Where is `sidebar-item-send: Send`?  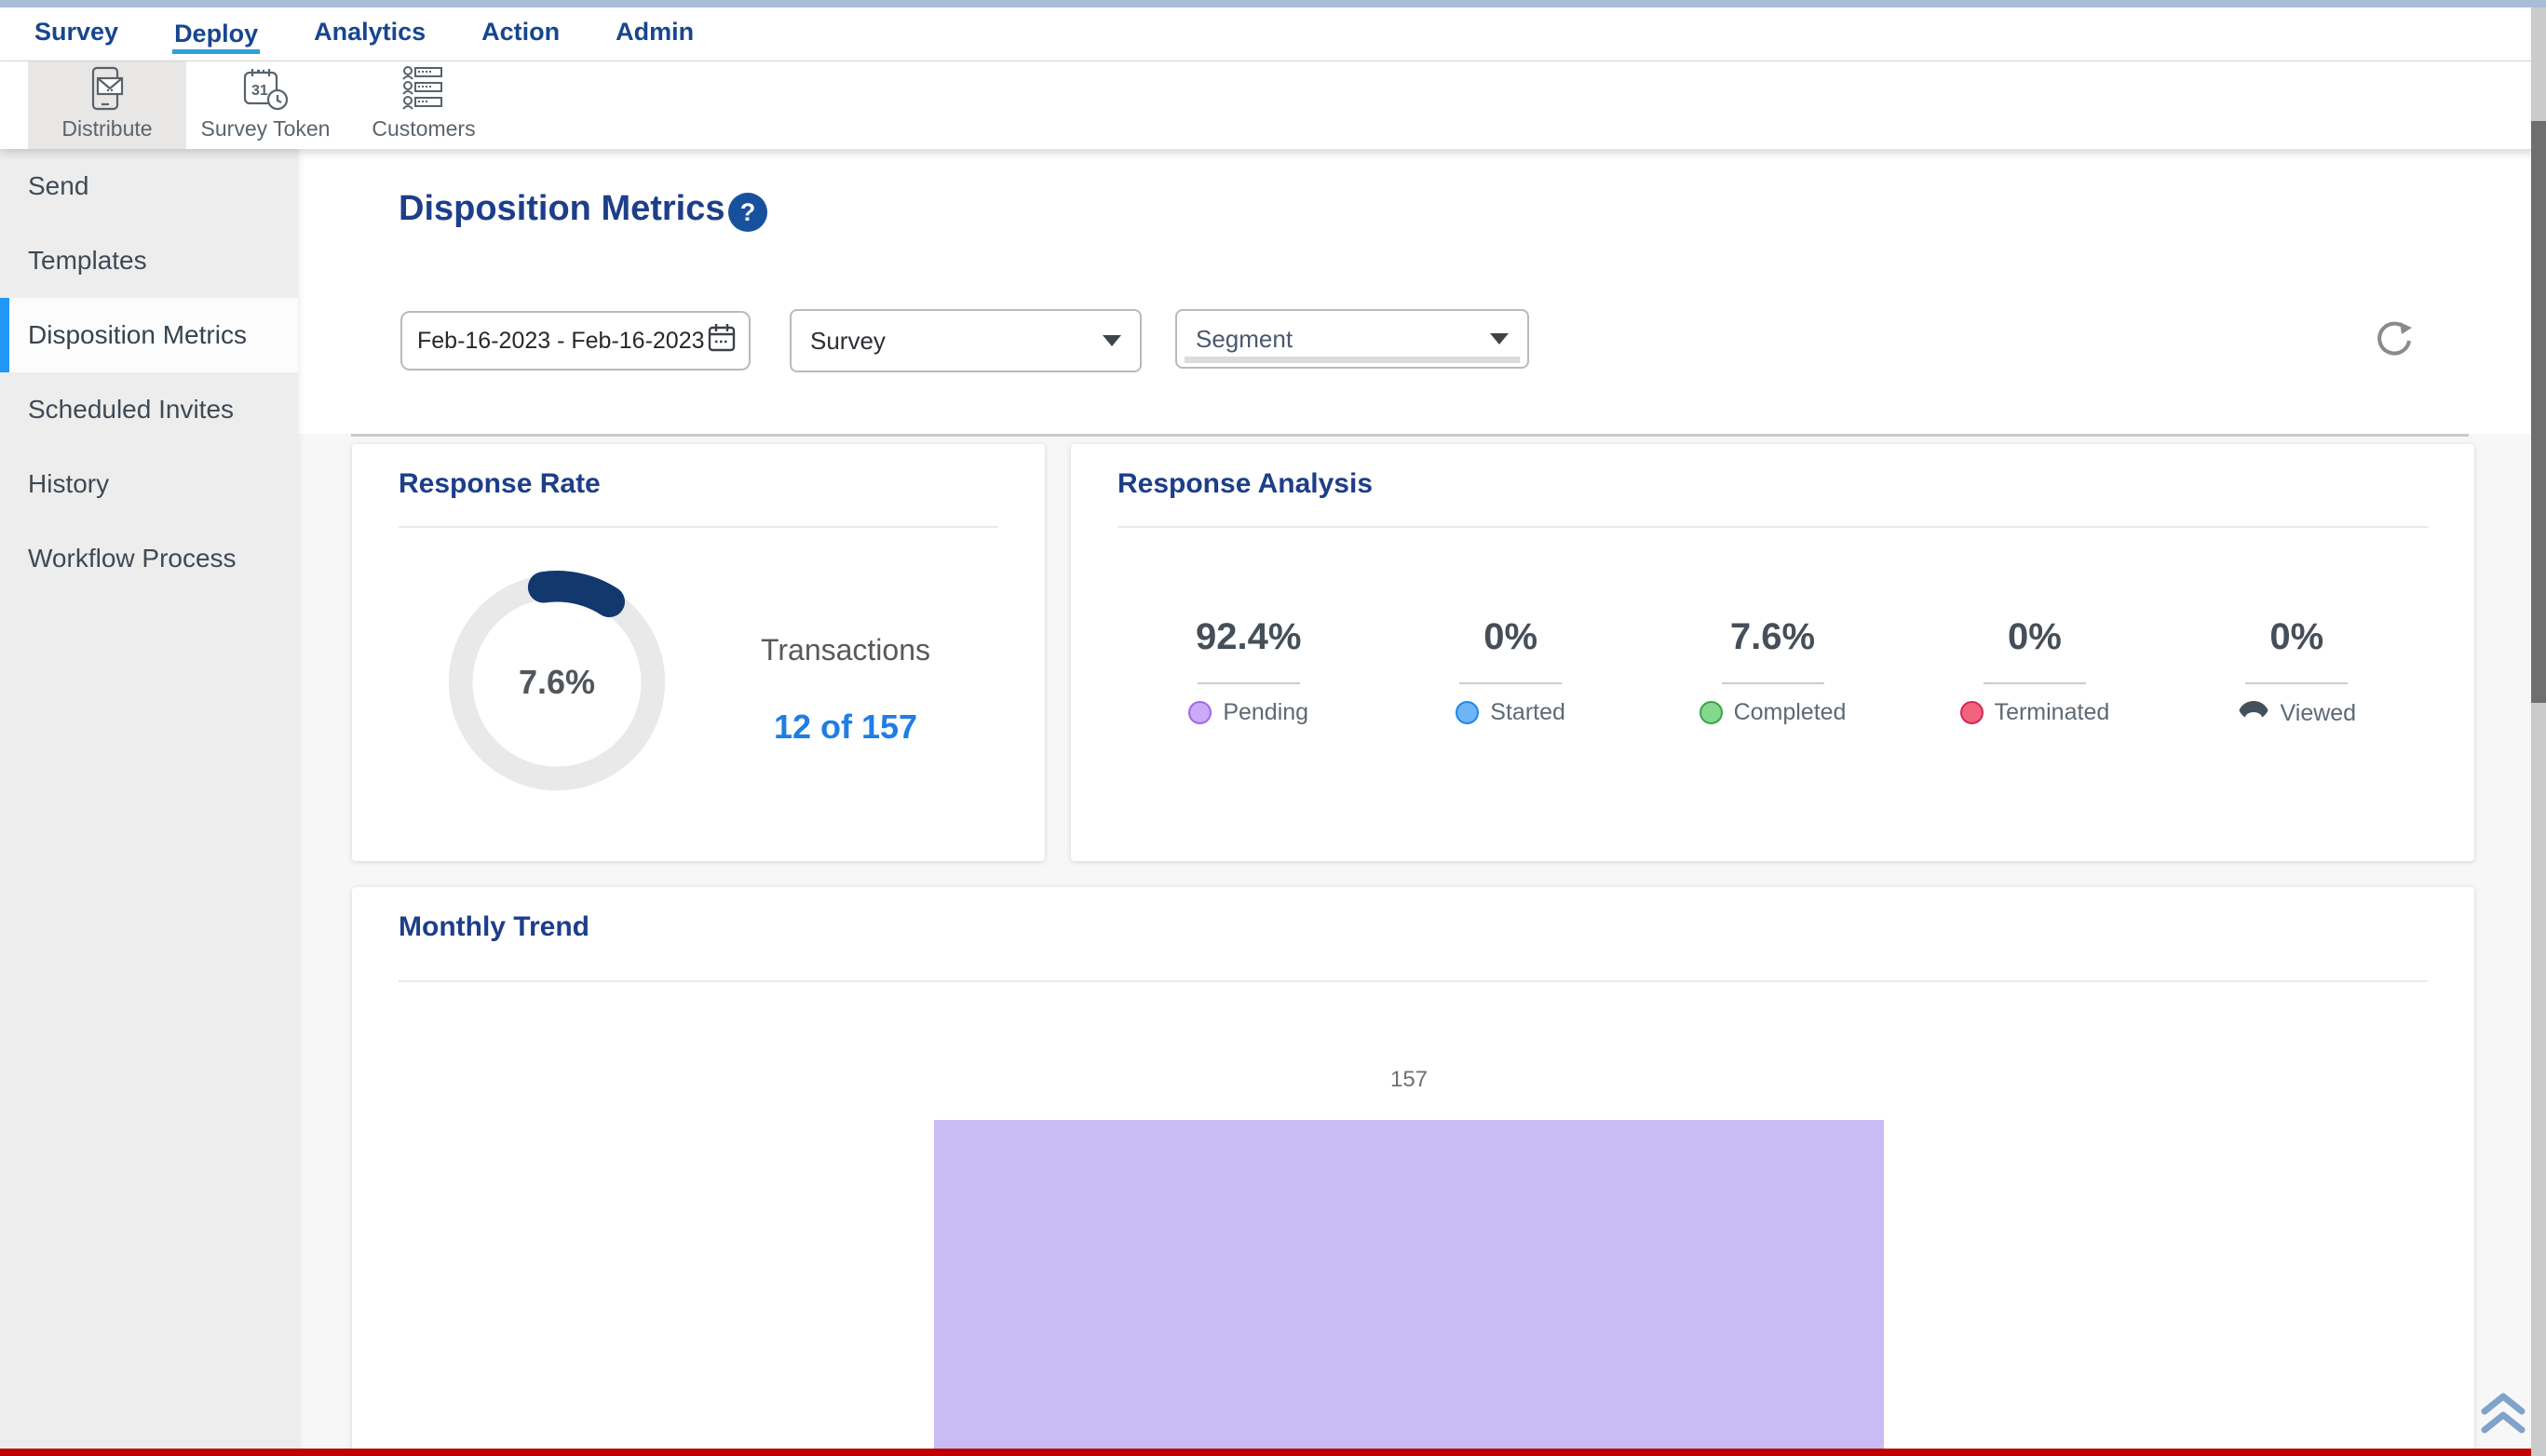 sidebar-item-send: Send is located at coordinates (58, 185).